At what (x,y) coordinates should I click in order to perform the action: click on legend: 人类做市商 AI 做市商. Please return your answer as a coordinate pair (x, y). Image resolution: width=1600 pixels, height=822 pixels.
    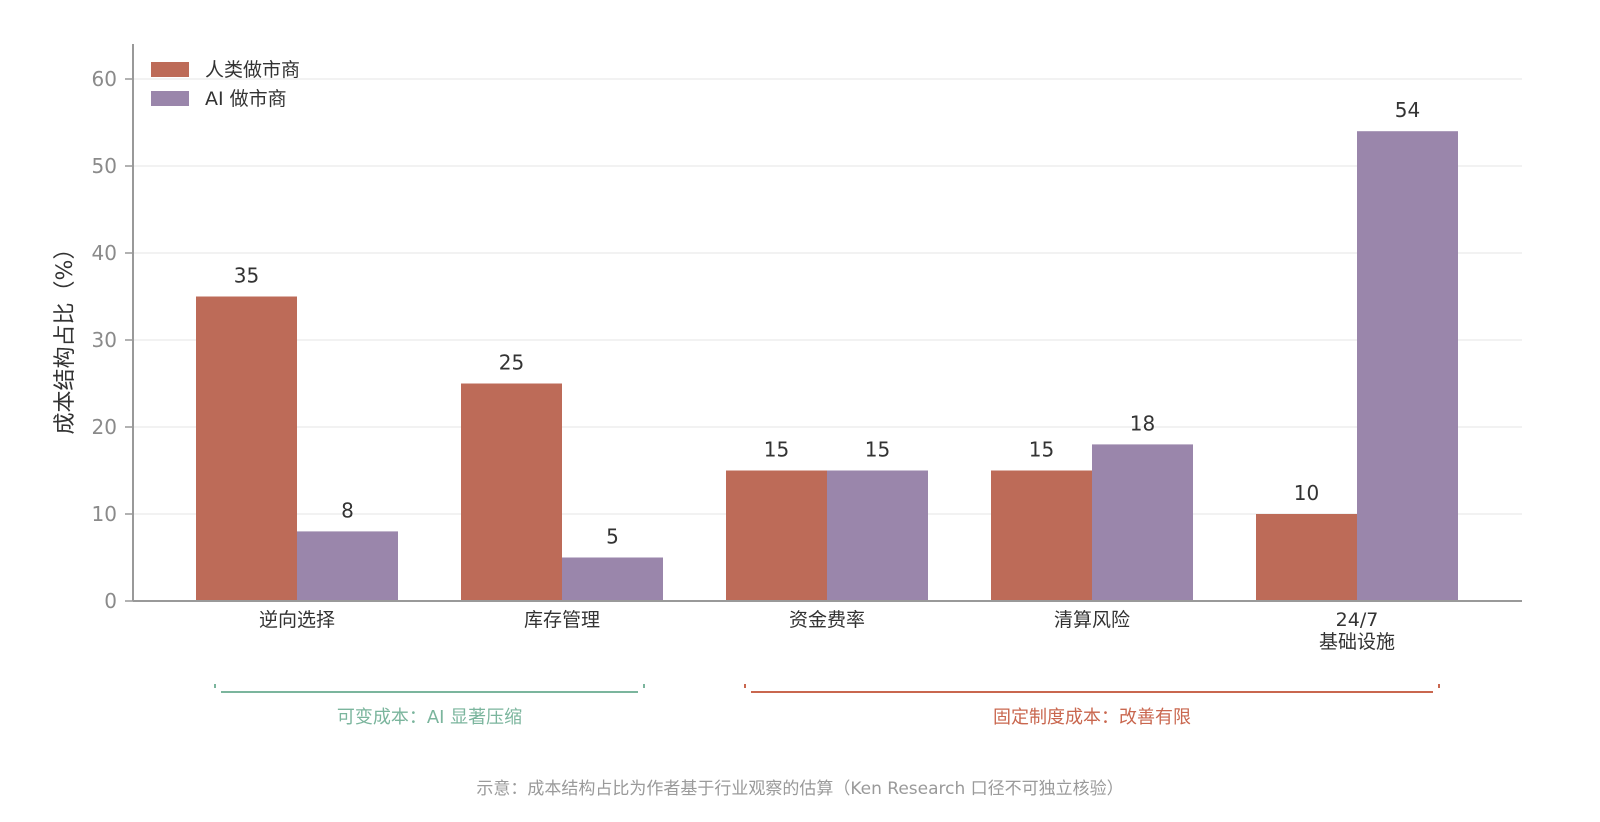
    Looking at the image, I should click on (225, 84).